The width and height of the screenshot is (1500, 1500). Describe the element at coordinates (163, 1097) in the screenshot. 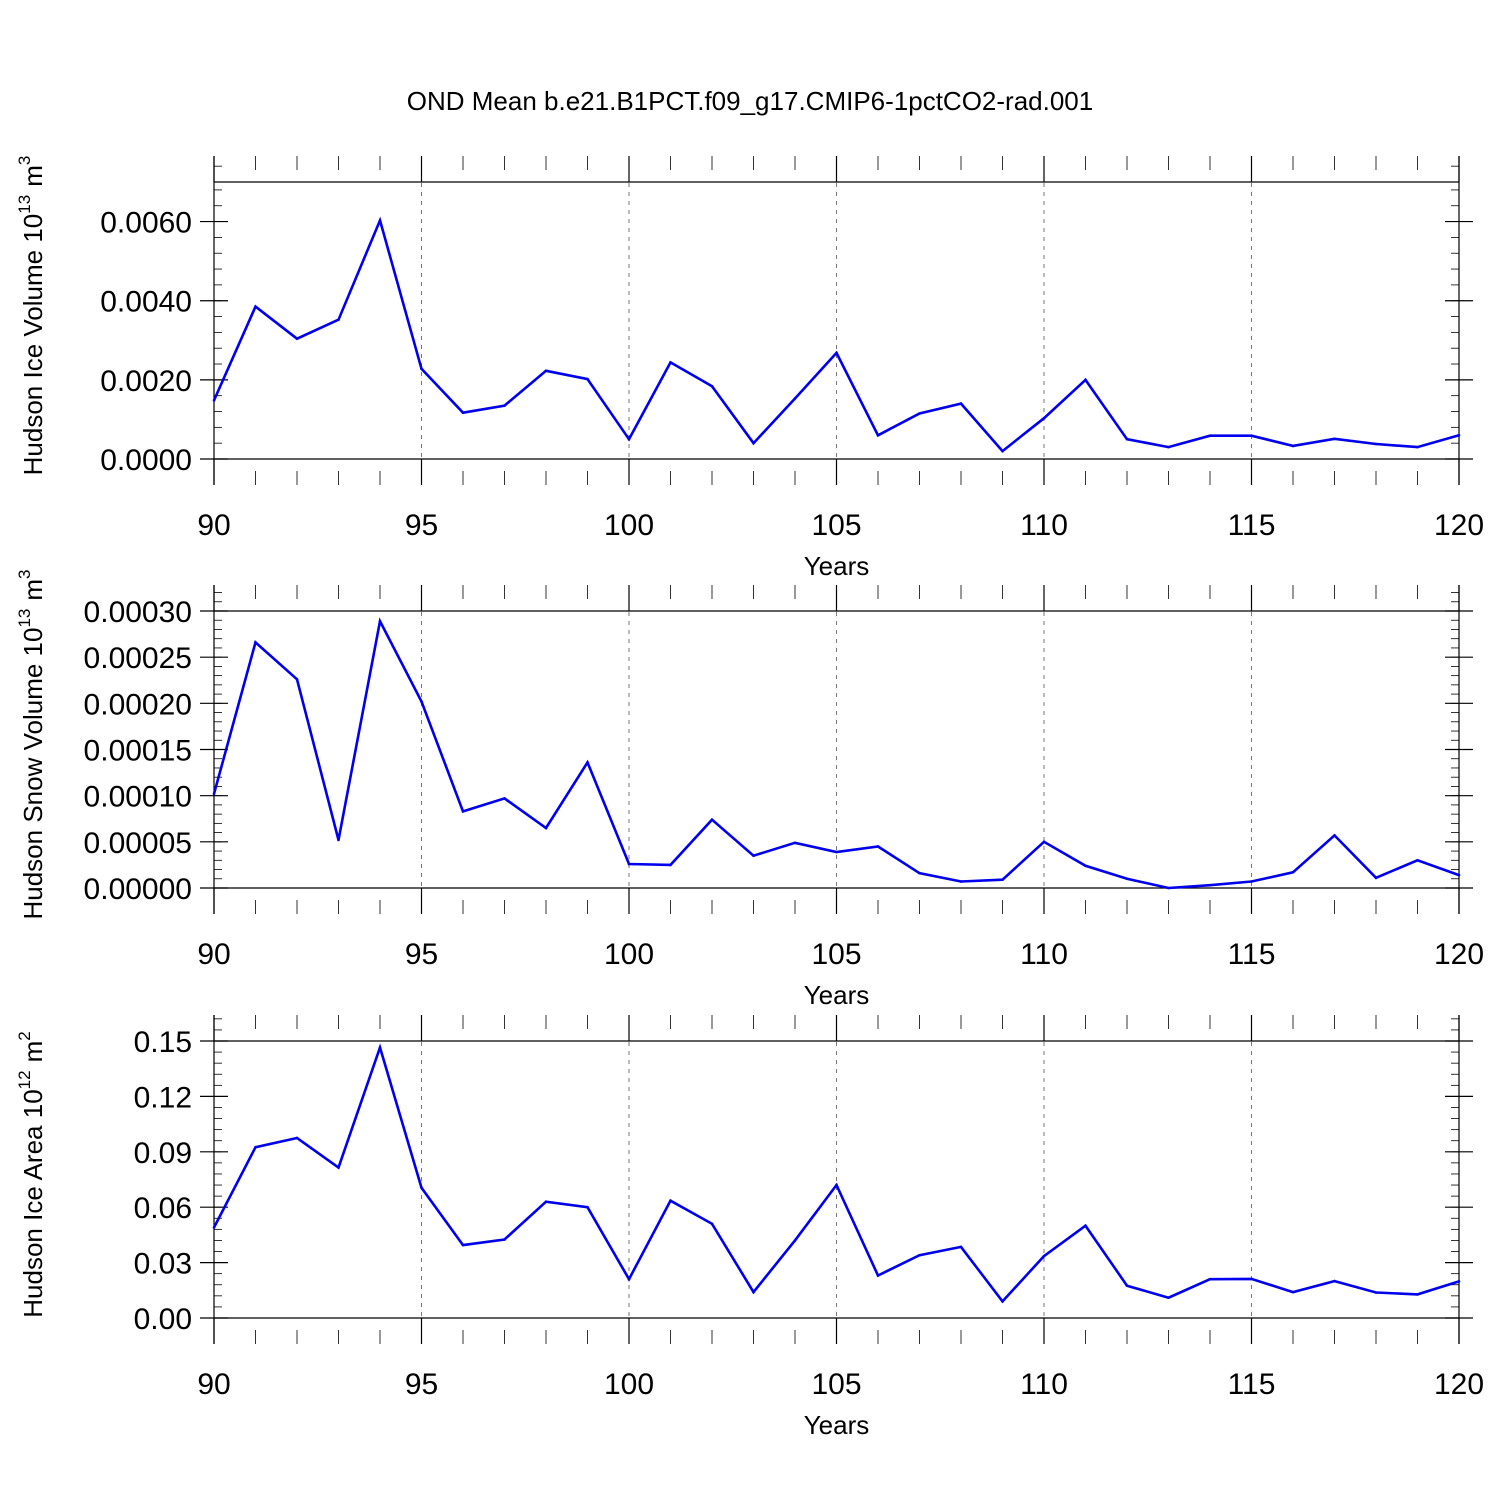

I see `y-tick-label: 0.12` at that location.